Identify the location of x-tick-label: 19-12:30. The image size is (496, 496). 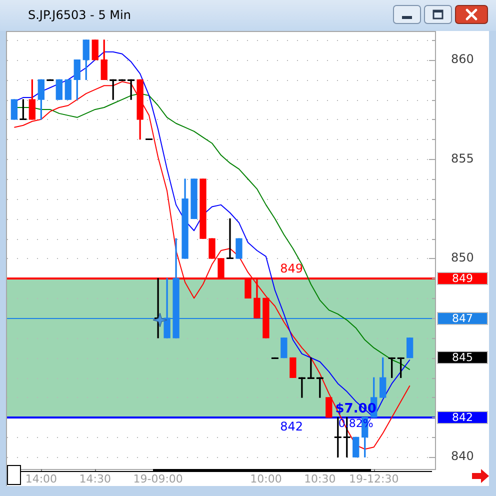
(374, 479).